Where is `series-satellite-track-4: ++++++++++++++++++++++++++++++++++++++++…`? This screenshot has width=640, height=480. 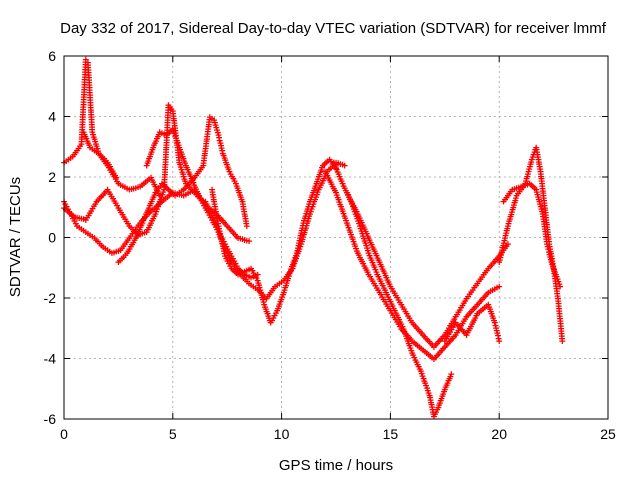
series-satellite-track-4: ++++++++++++++++++++++++++++++++++++++++… is located at coordinates (134, 169).